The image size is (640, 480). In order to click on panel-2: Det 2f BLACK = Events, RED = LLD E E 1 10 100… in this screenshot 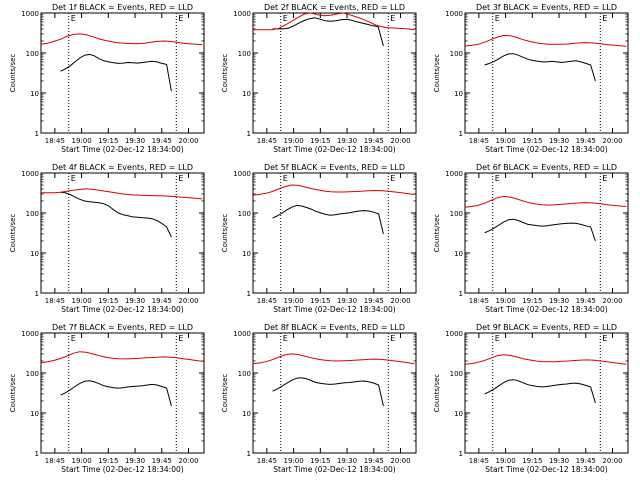, I will do `click(319, 78)`.